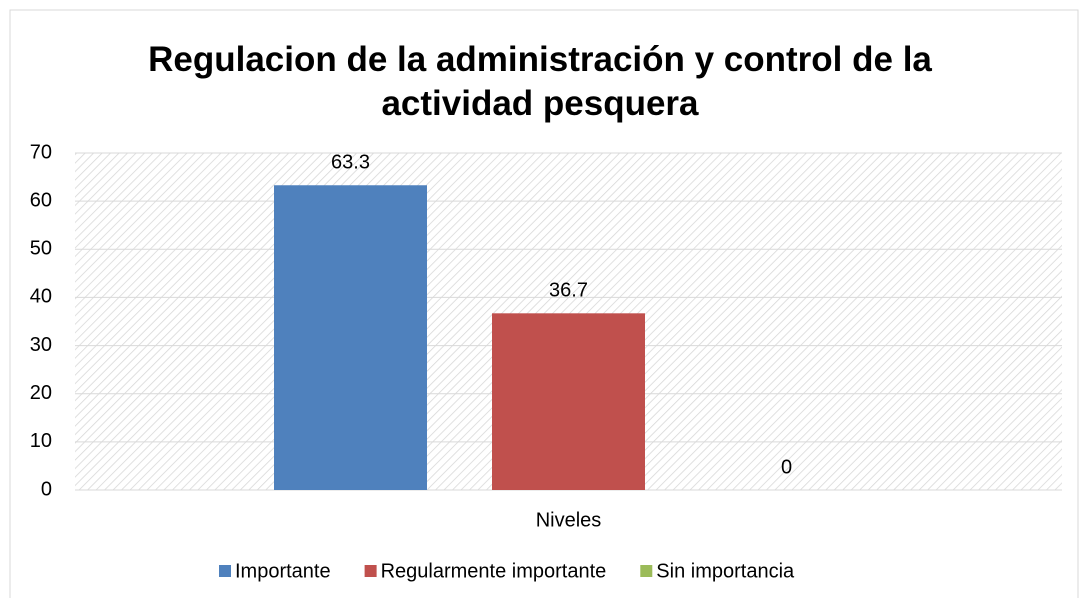  Describe the element at coordinates (725, 571) in the screenshot. I see `legend-label: Sin importancia` at that location.